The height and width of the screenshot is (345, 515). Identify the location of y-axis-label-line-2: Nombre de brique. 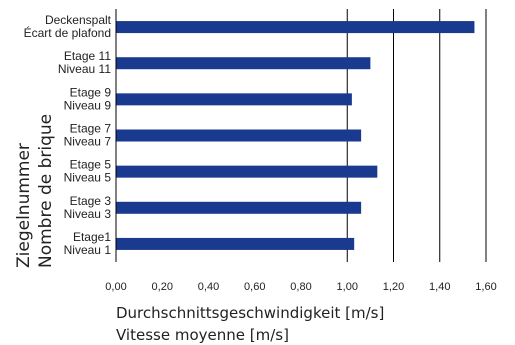
(46, 191).